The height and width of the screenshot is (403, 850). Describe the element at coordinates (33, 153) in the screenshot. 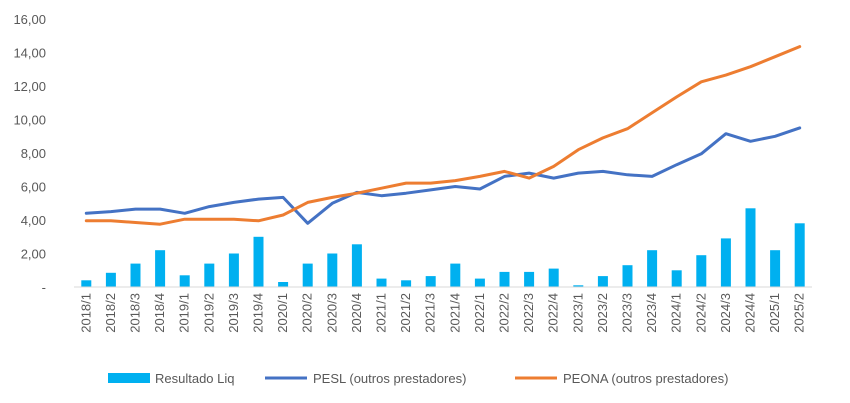

I see `y-tick-label: 8,00` at that location.